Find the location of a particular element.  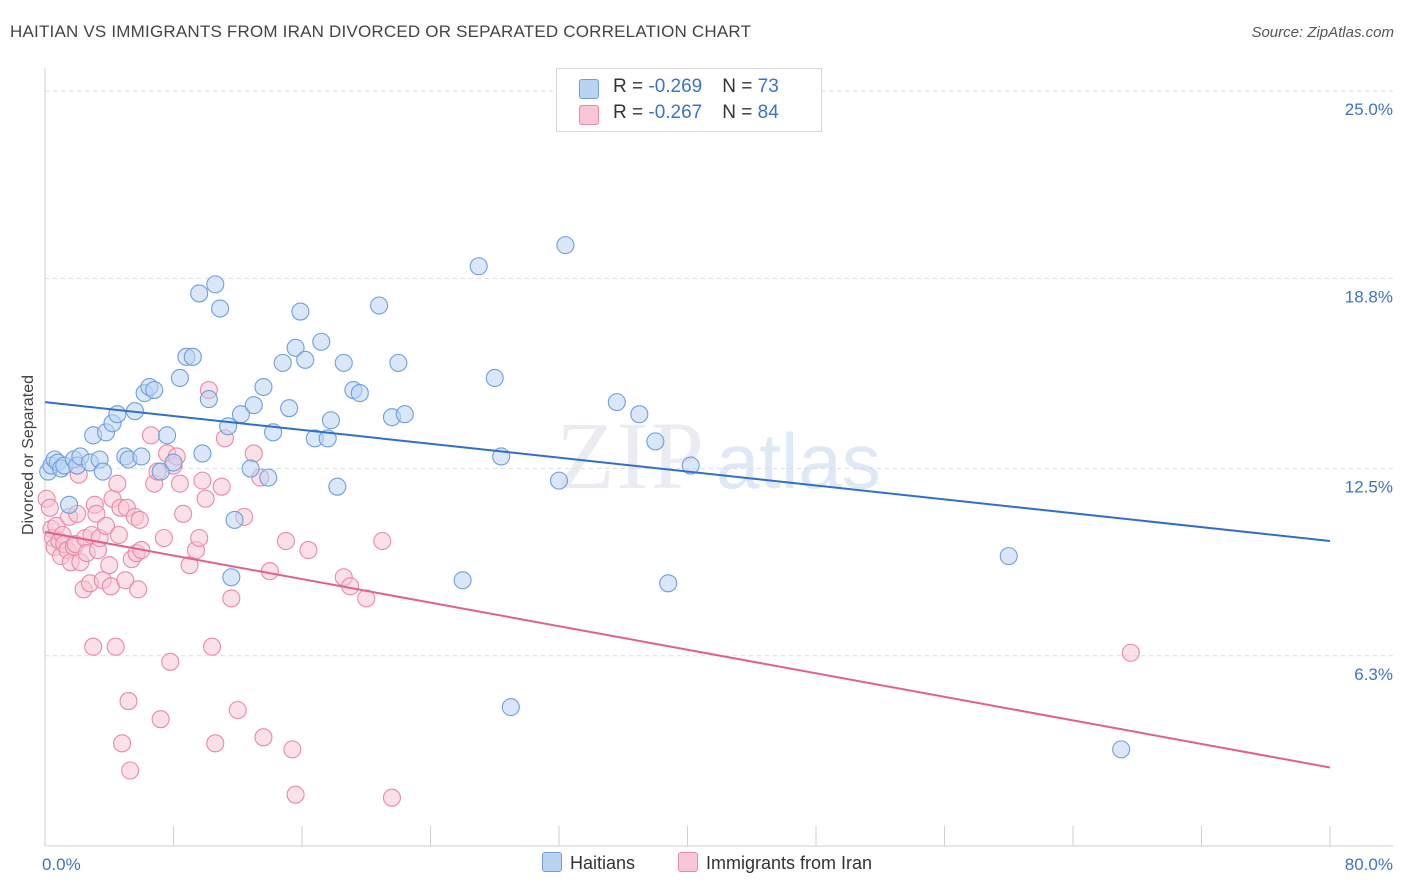

watermark-atlas: atlas is located at coordinates (798, 461).